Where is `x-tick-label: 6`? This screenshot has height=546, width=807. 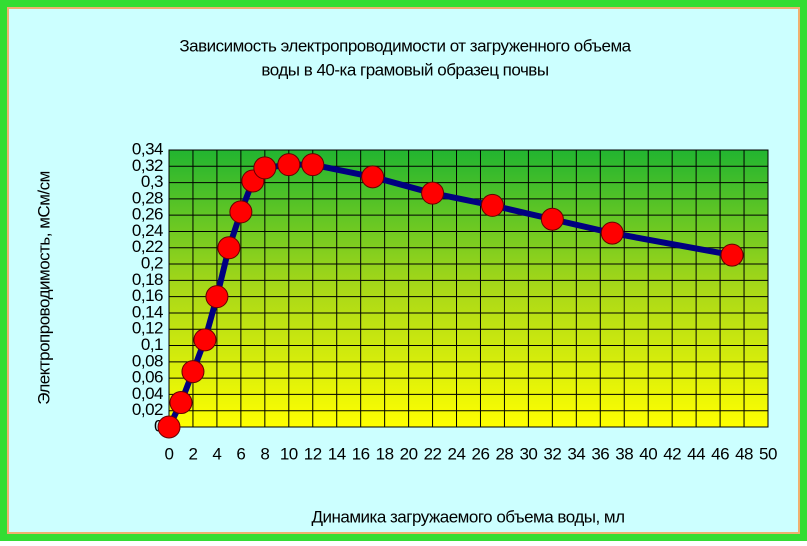 x-tick-label: 6 is located at coordinates (240, 453).